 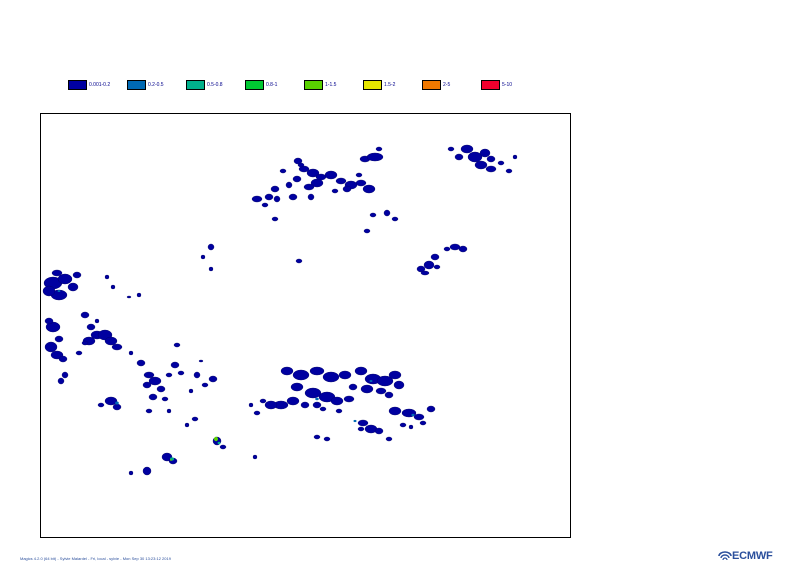 I want to click on legend-item: 5-10, so click(x=510, y=85).